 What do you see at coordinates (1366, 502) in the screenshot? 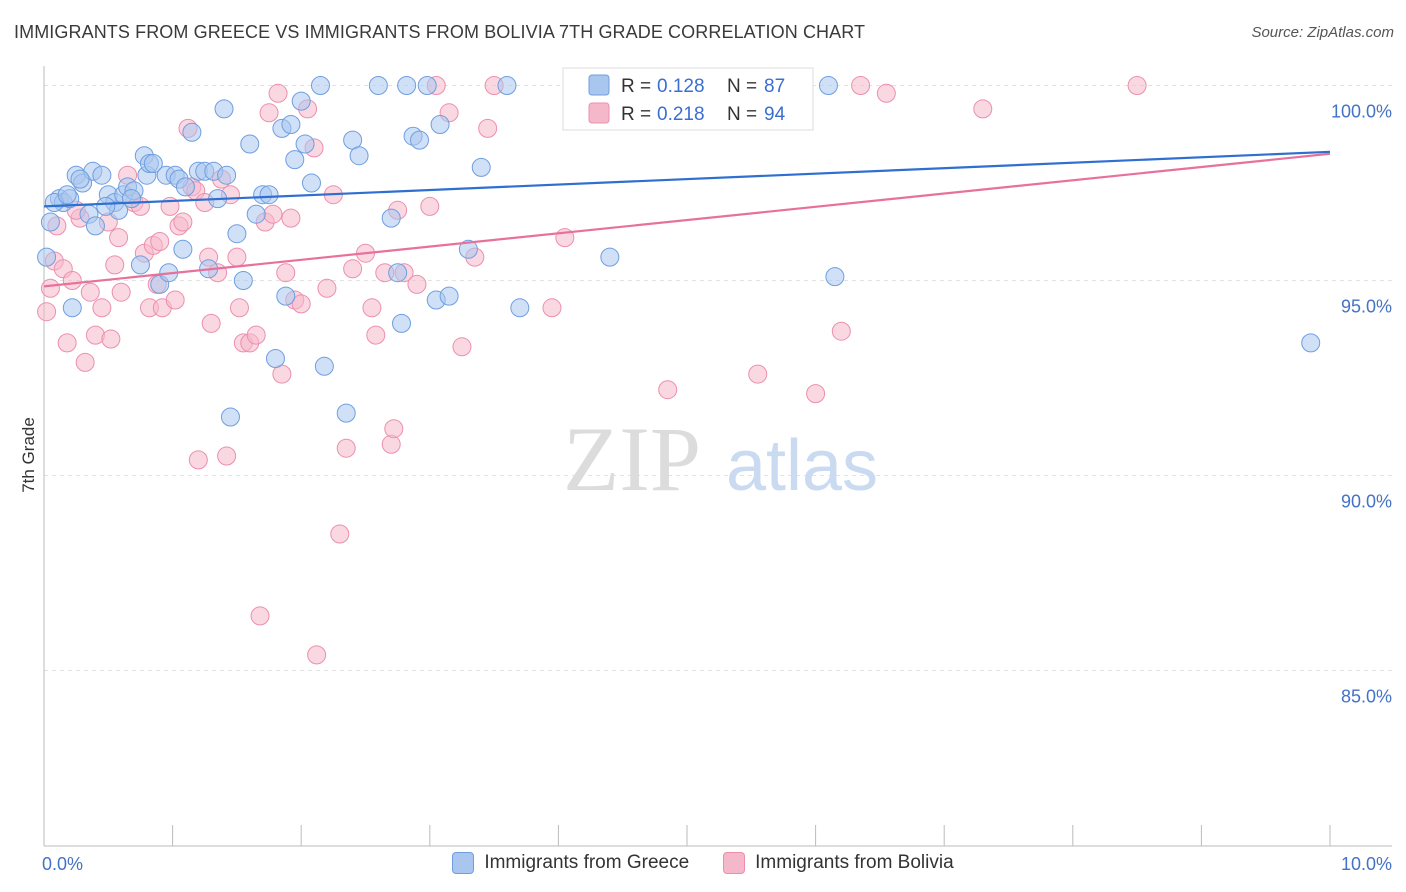
I see `y-tick-label: 90.0%` at bounding box center [1366, 502].